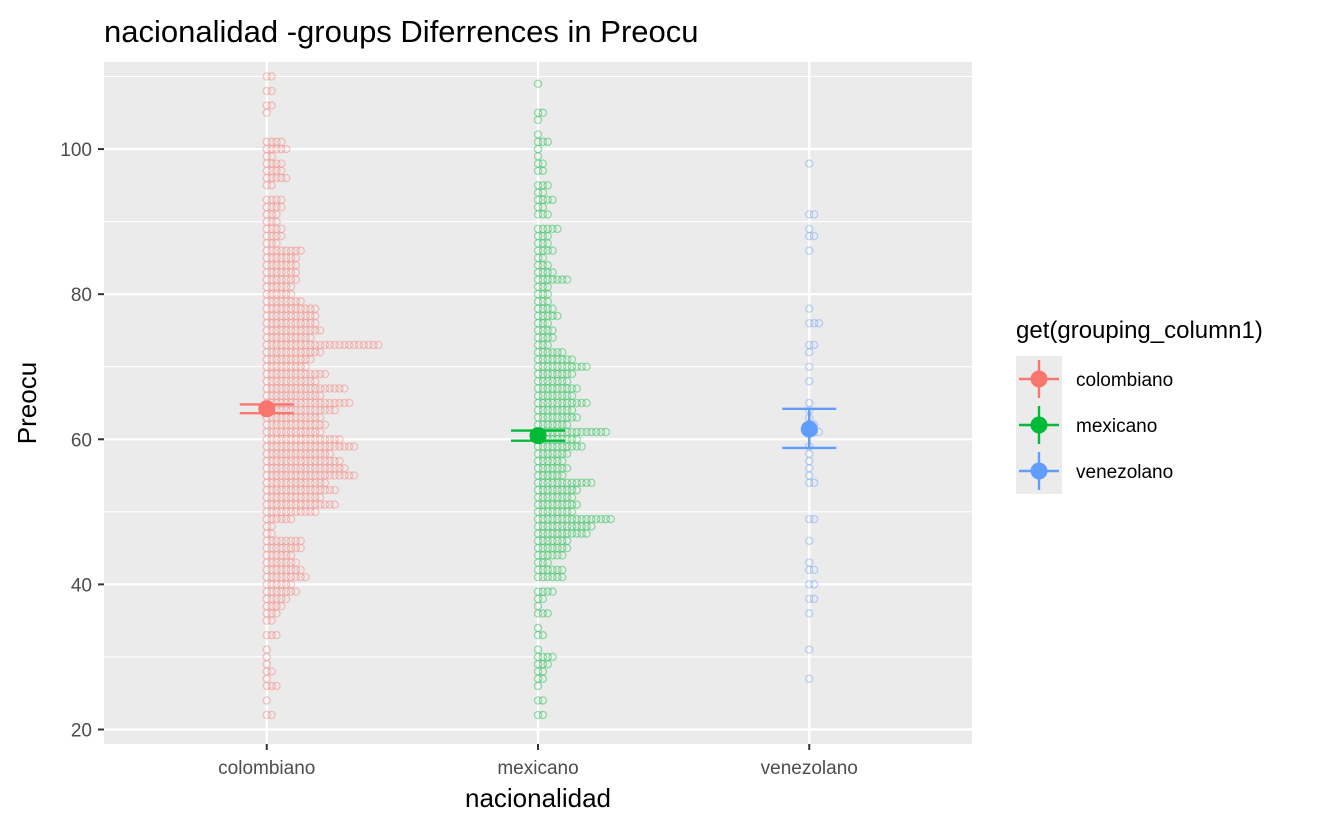  What do you see at coordinates (266, 768) in the screenshot?
I see `x-tick-label: colombiano` at bounding box center [266, 768].